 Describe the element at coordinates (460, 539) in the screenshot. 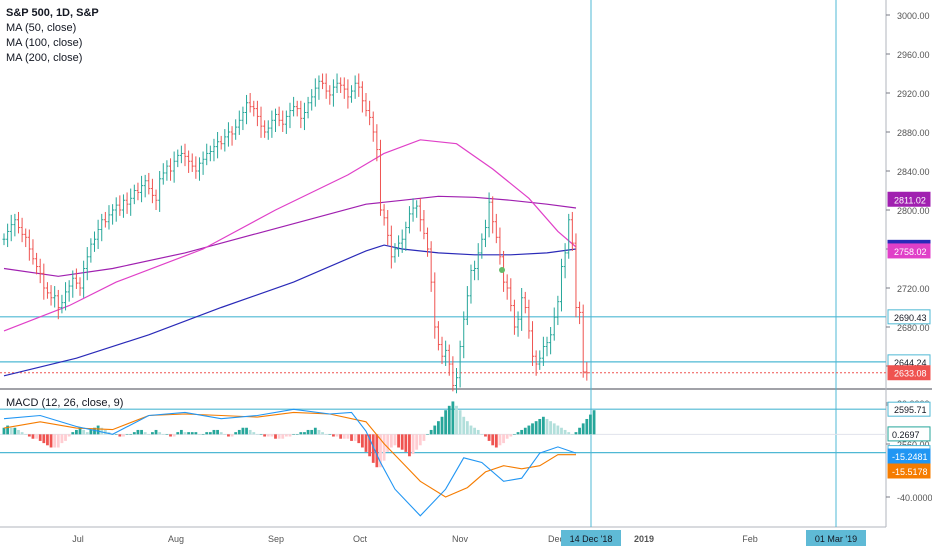

I see `x-tick-label: Nov` at that location.